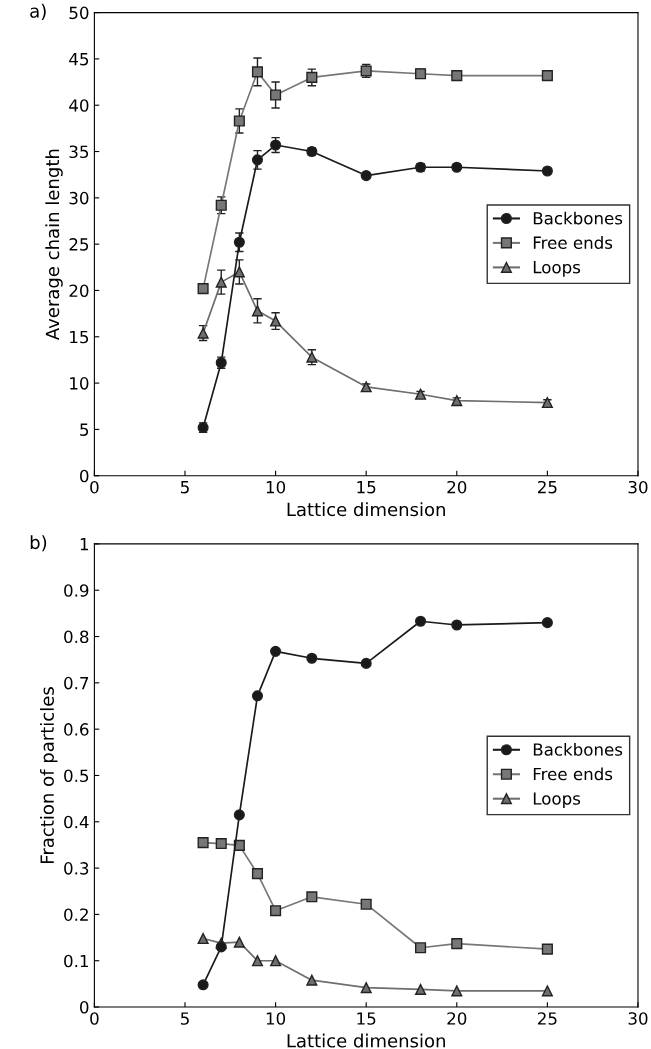 The width and height of the screenshot is (651, 1049). I want to click on y-tick-label: 50, so click(79, 13).